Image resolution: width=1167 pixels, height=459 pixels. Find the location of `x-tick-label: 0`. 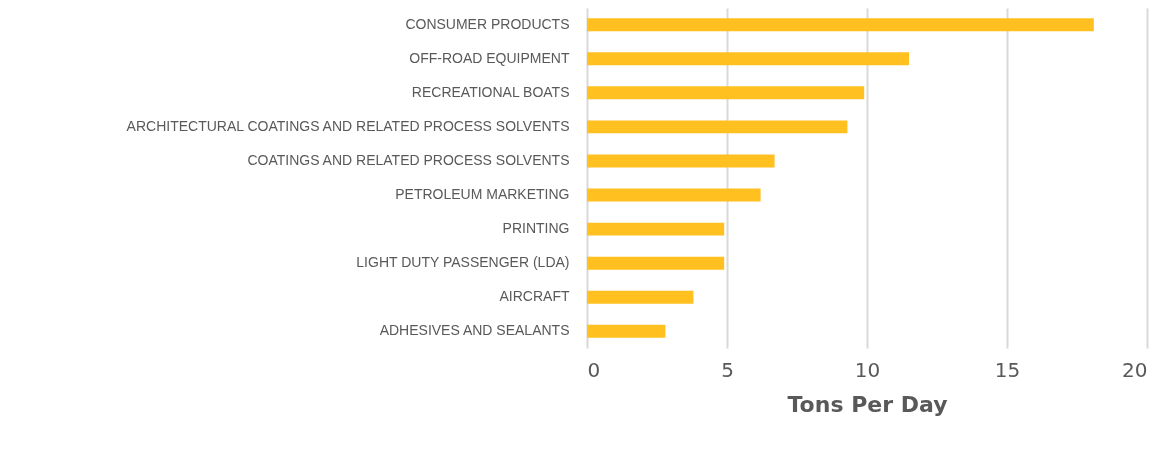

x-tick-label: 0 is located at coordinates (594, 369).